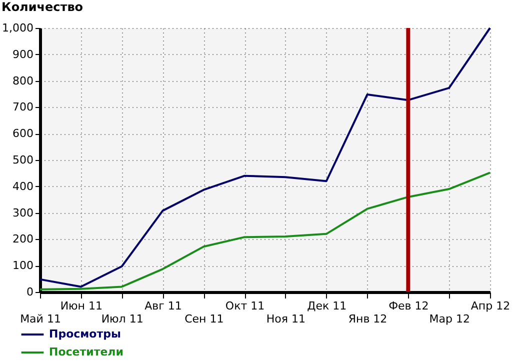 This screenshot has height=363, width=513. I want to click on legend-label: Посетители, so click(86, 352).